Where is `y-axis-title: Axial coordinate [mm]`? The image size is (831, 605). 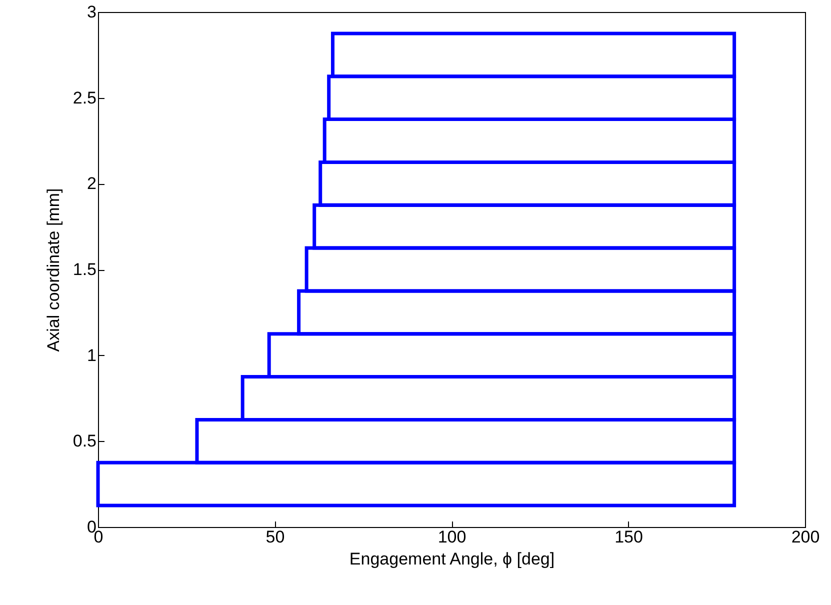 y-axis-title: Axial coordinate [mm] is located at coordinates (53, 270).